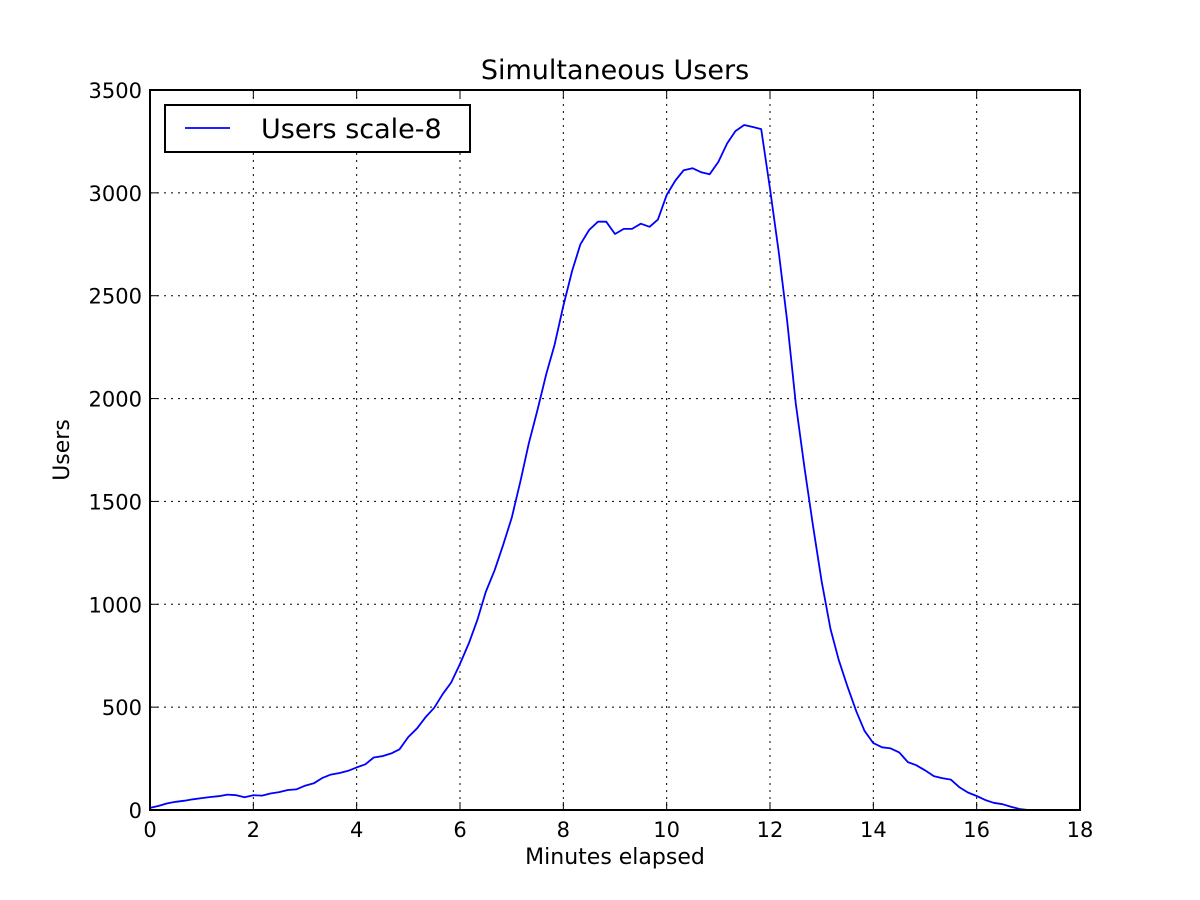 The image size is (1200, 900). What do you see at coordinates (976, 830) in the screenshot?
I see `x-tick-label: 16` at bounding box center [976, 830].